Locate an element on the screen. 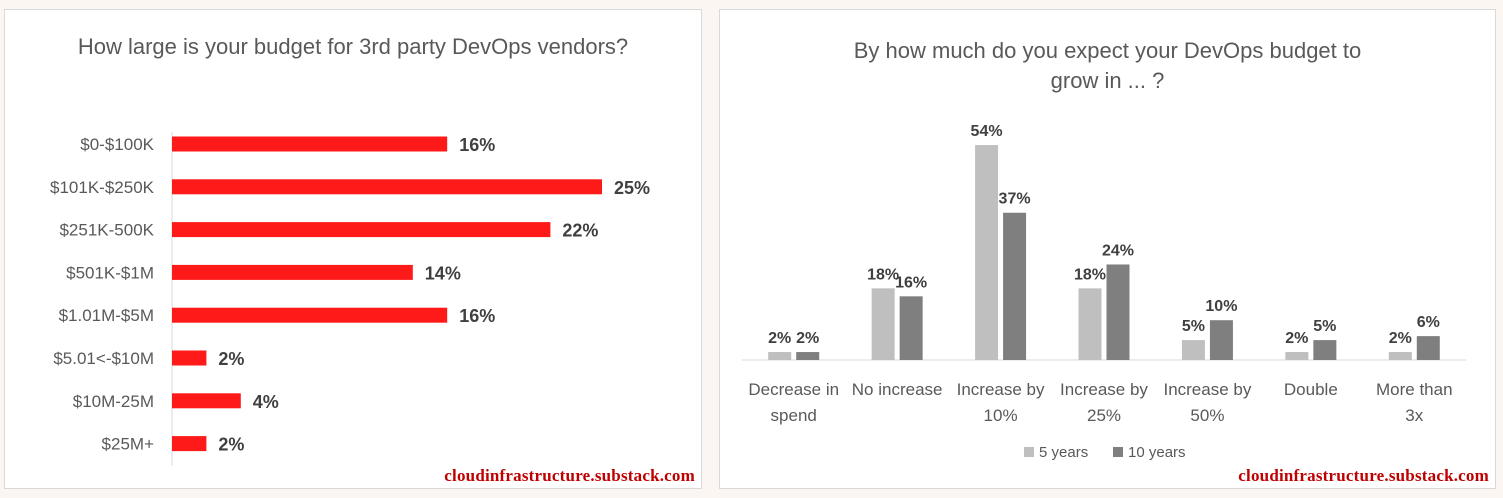  y-tick-label: $251K-500K is located at coordinates (106, 230).